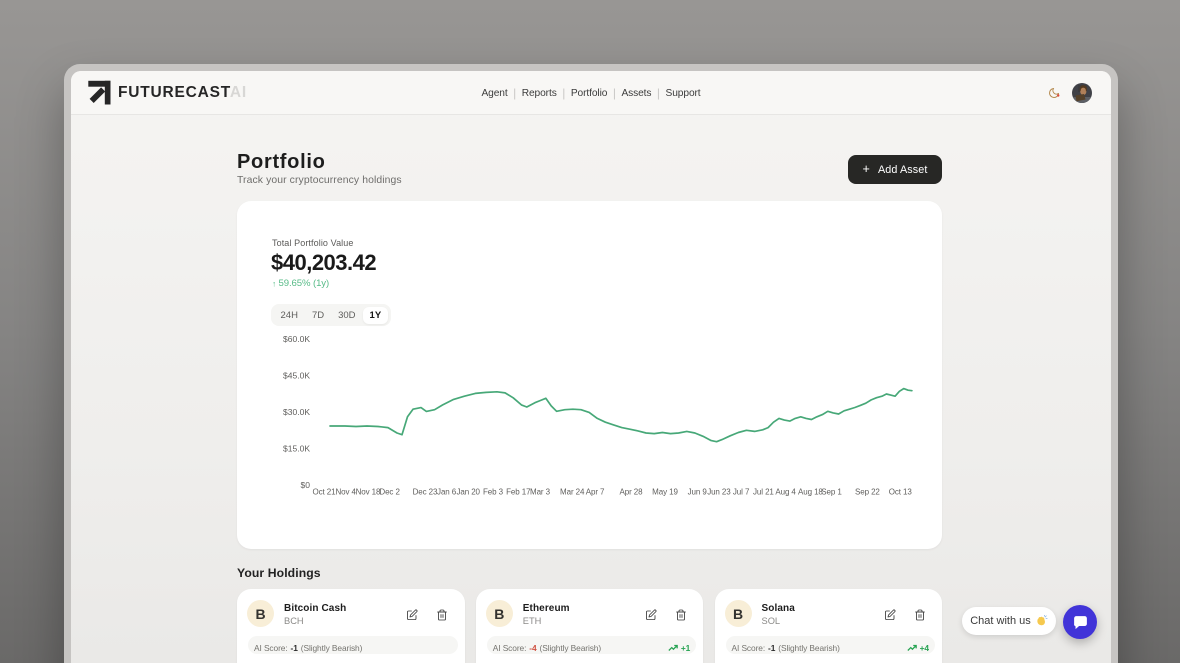  What do you see at coordinates (741, 492) in the screenshot?
I see `svg-text: Jul 7` at bounding box center [741, 492].